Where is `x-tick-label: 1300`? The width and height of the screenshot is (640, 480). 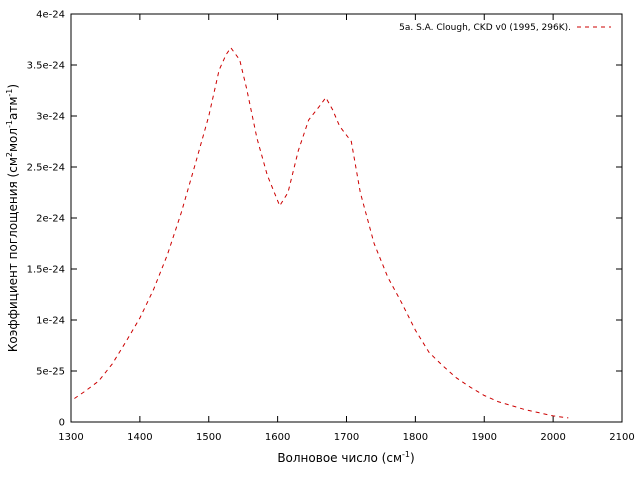 x-tick-label: 1300 is located at coordinates (70, 437).